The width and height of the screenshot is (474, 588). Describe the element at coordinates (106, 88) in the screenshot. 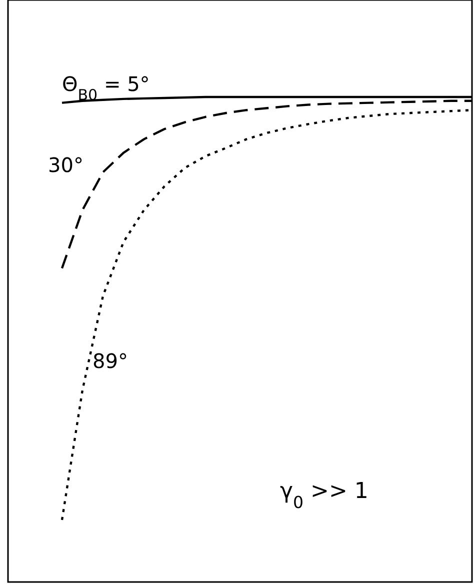

I see `series-label: Θ$_{B0}$ = 5°` at that location.